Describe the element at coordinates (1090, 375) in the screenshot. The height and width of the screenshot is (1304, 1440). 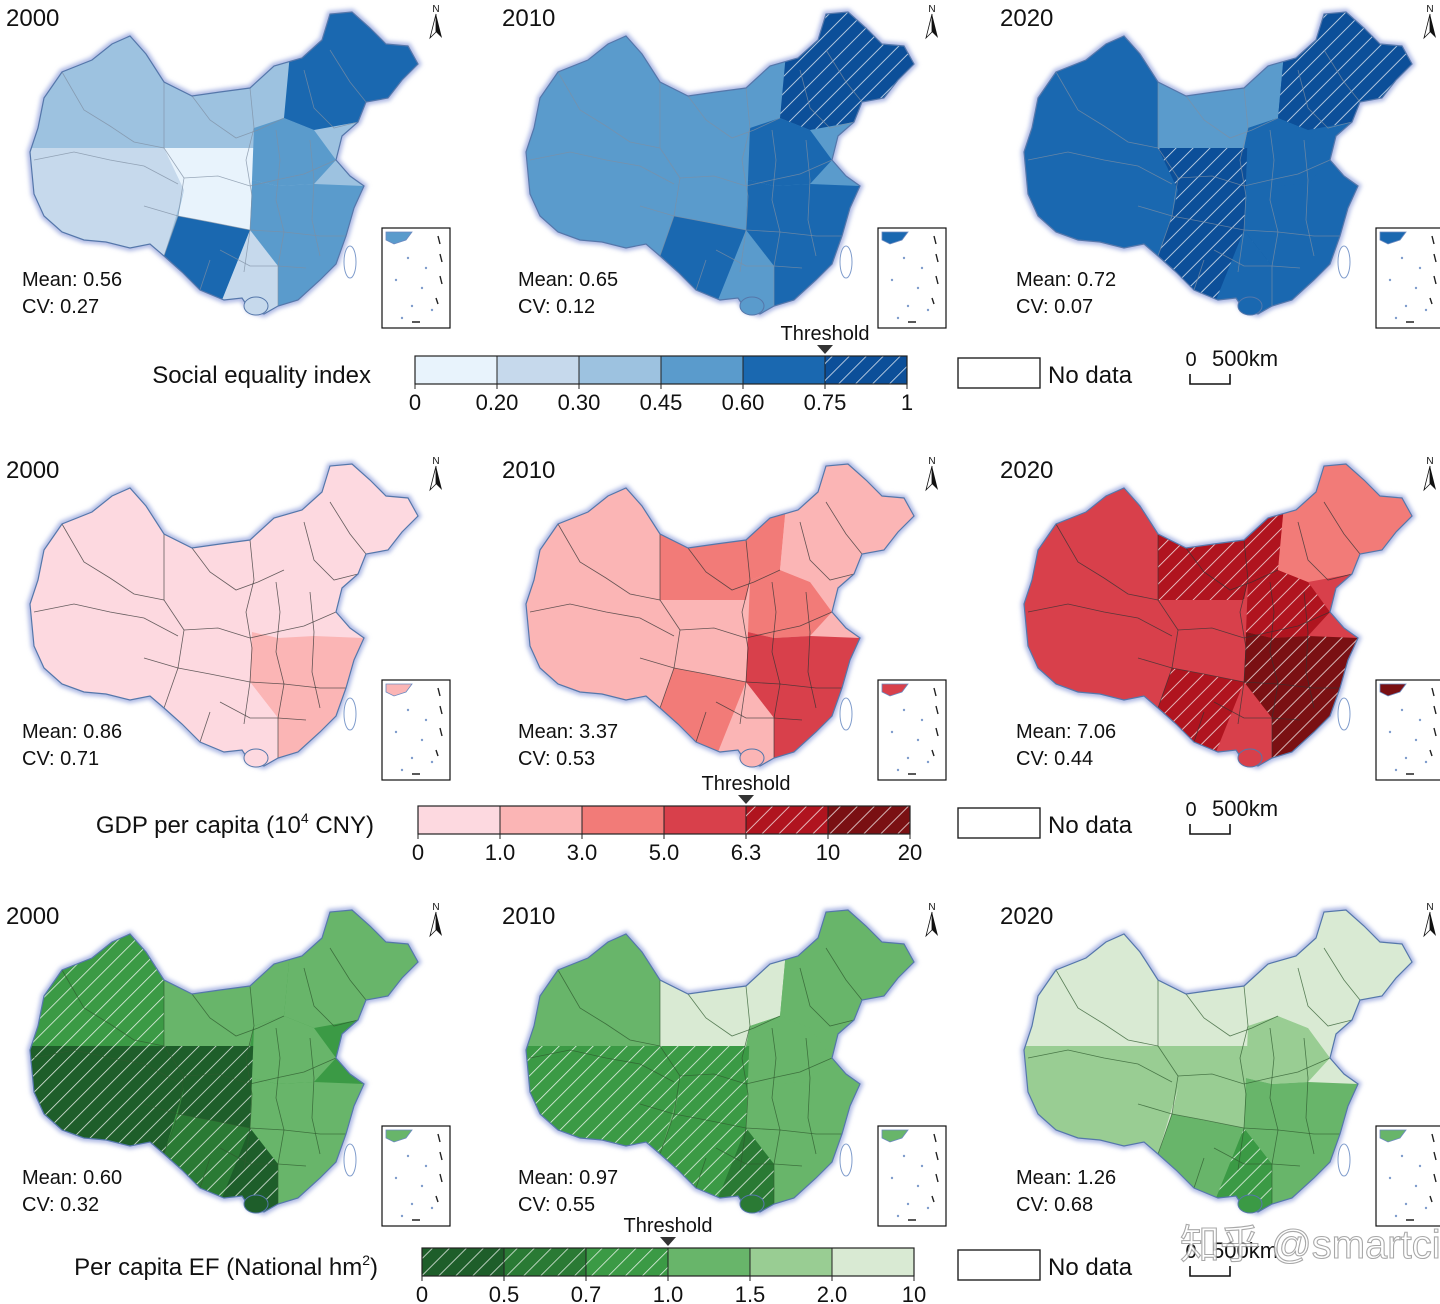
I see `no-data-label: No data` at that location.